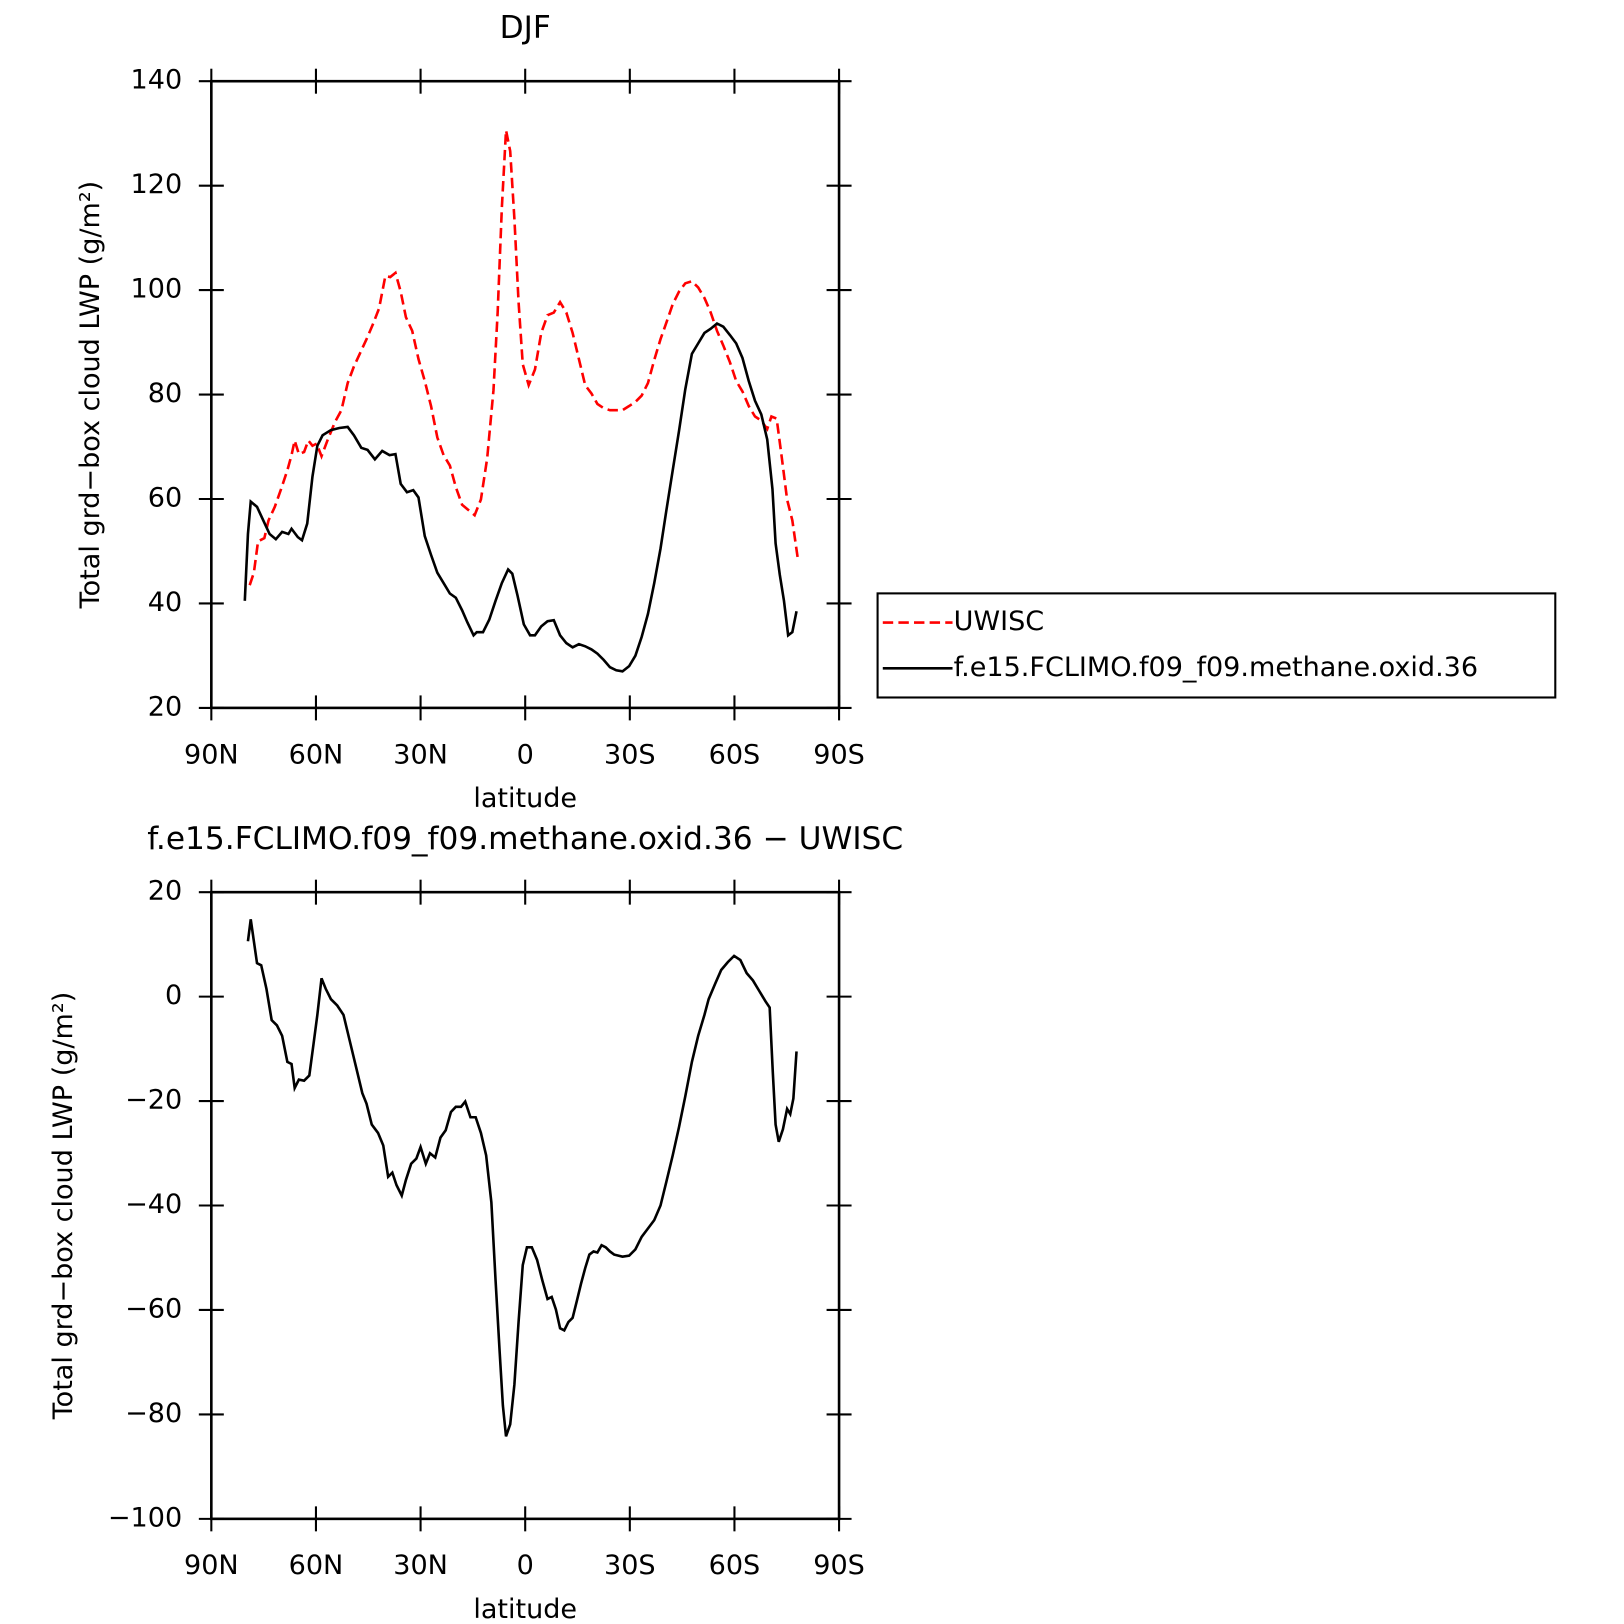 This screenshot has width=1624, height=1624. Describe the element at coordinates (153, 1204) in the screenshot. I see `y-tick-label: −40` at that location.